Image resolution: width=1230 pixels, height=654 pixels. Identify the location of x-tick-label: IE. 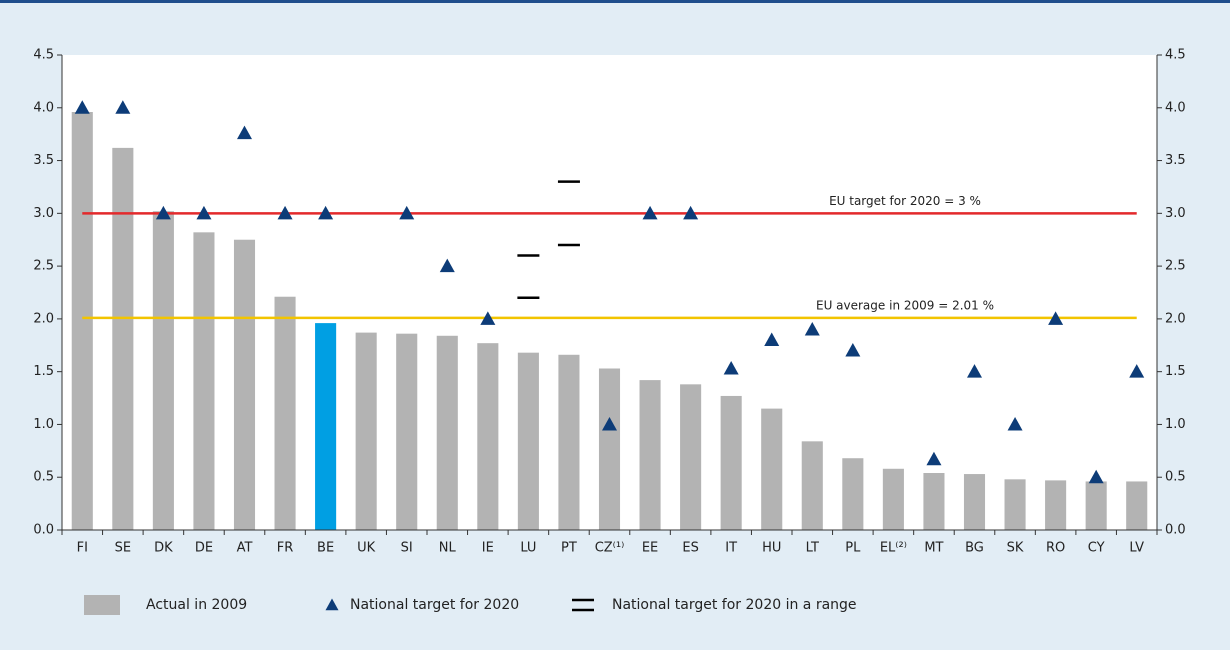
(488, 548).